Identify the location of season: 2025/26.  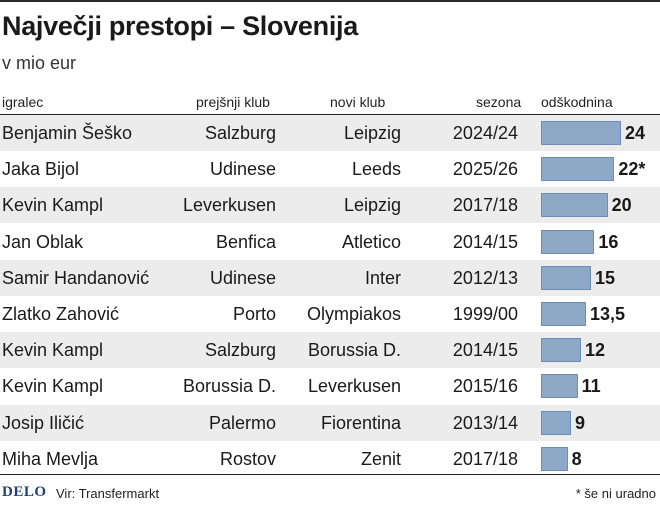
(485, 169).